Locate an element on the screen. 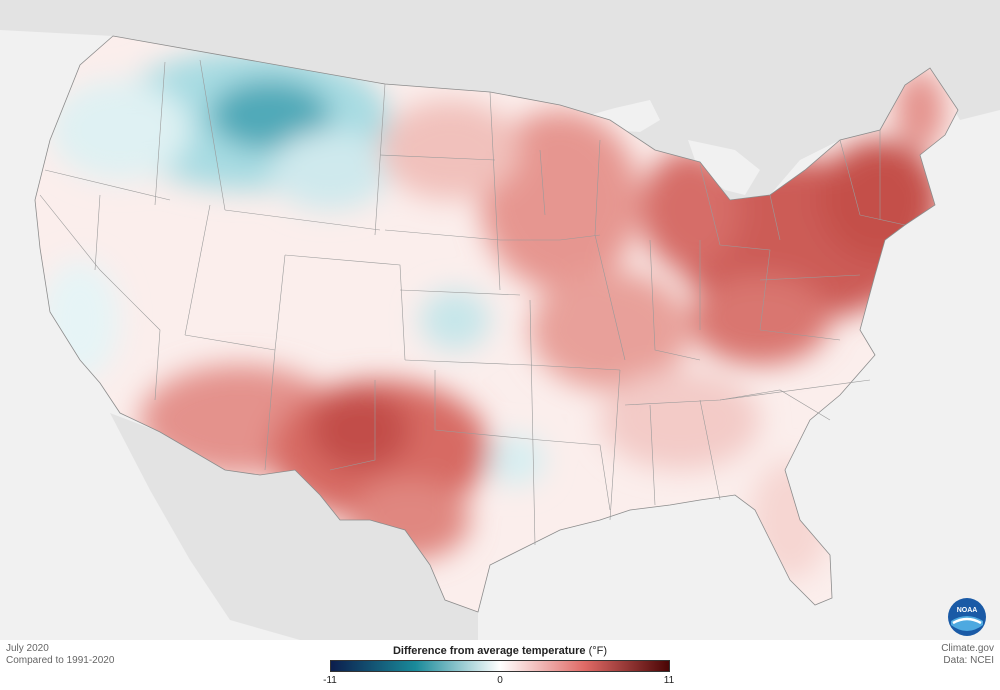 This screenshot has width=1000, height=690. legend-title: Difference from average temperature (°F) is located at coordinates (500, 651).